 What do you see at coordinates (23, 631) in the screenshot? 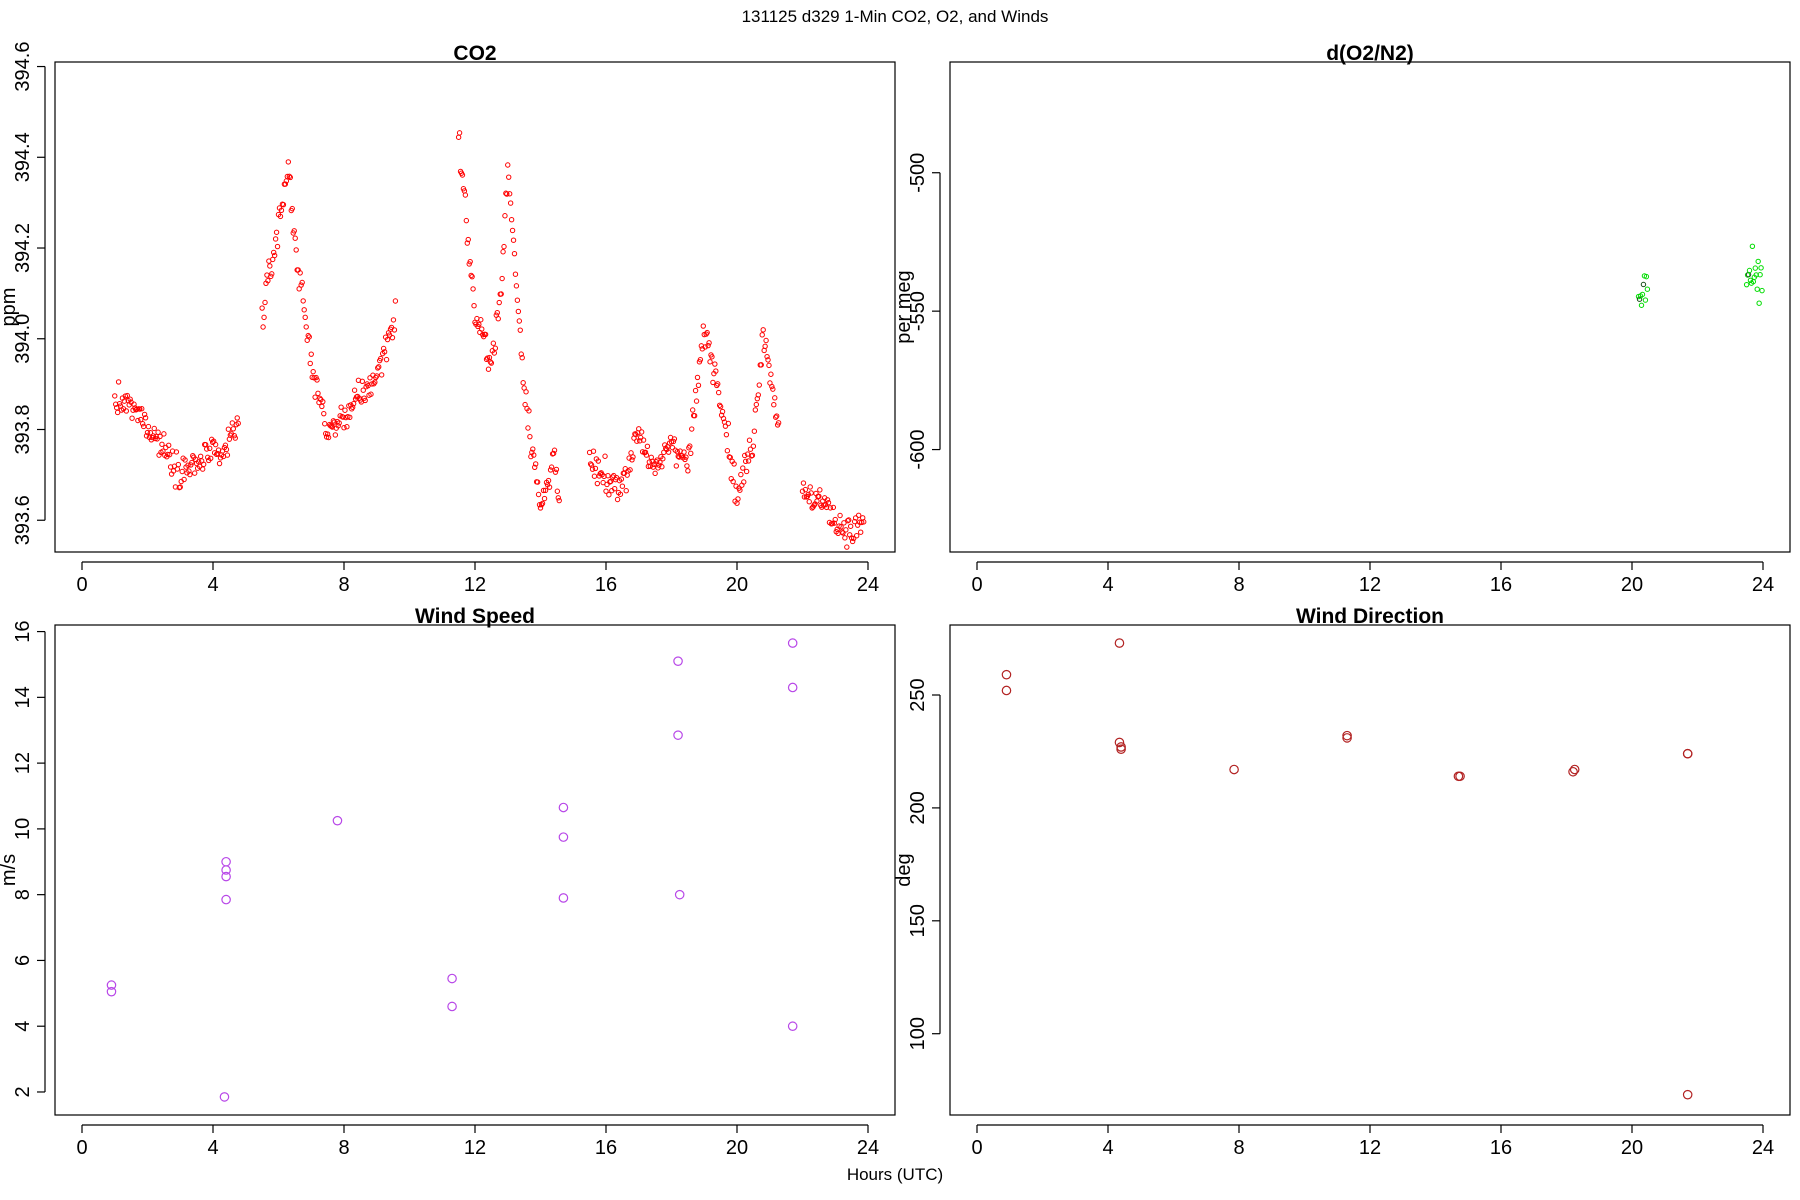
I see `wind-speed-y-tick-label: 16` at bounding box center [23, 631].